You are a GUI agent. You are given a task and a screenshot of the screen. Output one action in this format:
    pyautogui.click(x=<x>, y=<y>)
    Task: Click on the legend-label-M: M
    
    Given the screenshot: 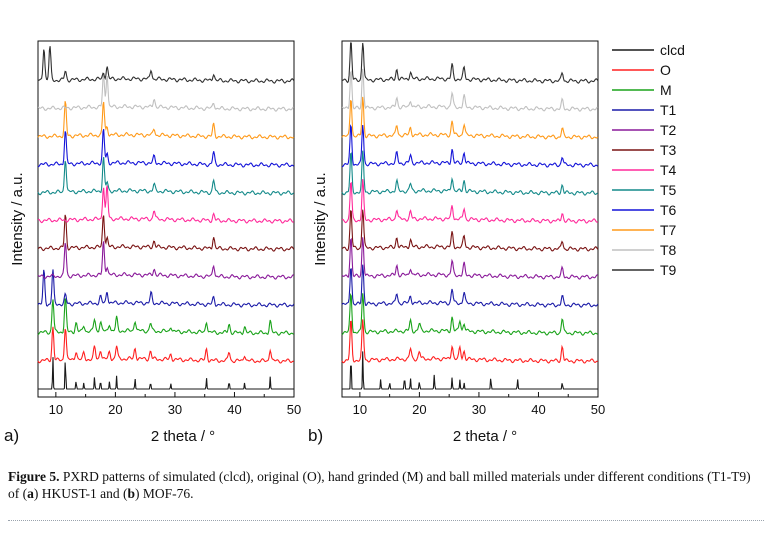 What is the action you would take?
    pyautogui.click(x=666, y=90)
    